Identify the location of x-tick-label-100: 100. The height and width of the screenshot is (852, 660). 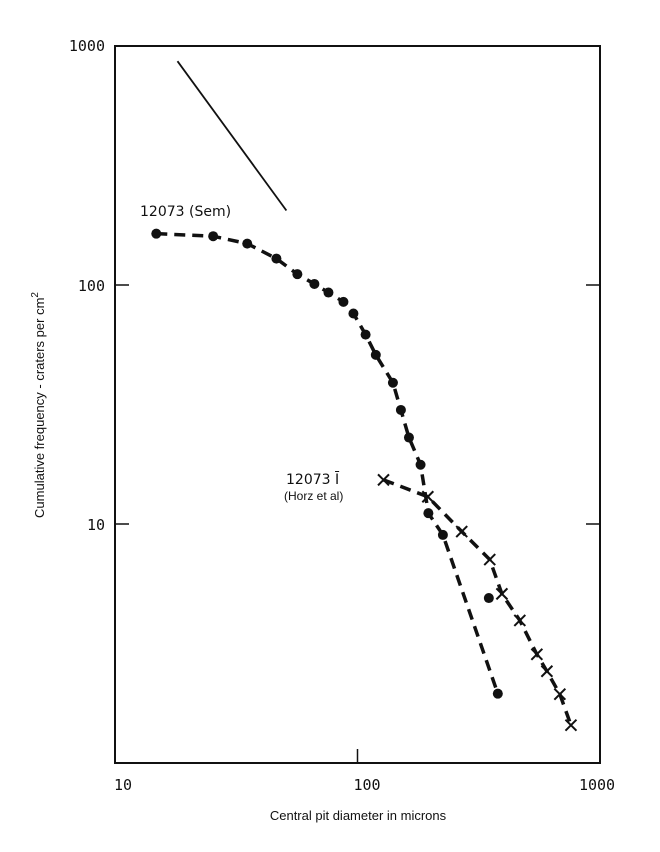
(366, 785).